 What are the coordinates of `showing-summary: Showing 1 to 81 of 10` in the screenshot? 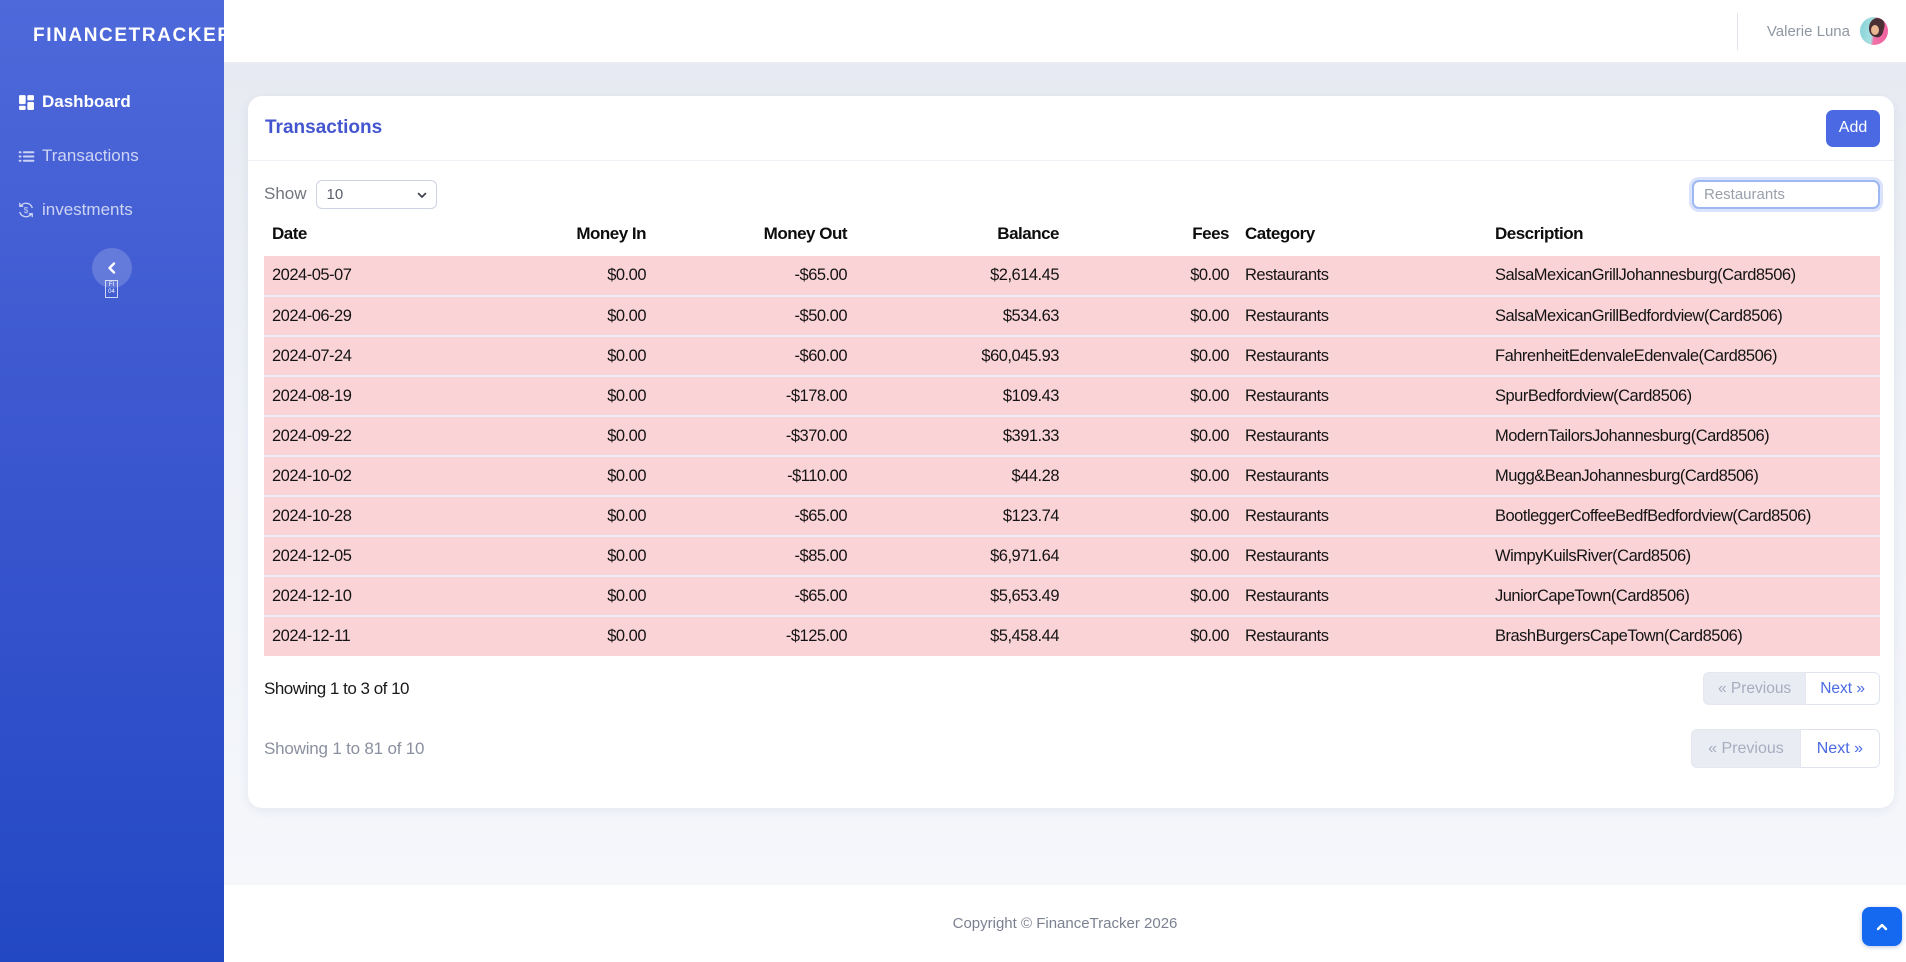 It's located at (344, 748).